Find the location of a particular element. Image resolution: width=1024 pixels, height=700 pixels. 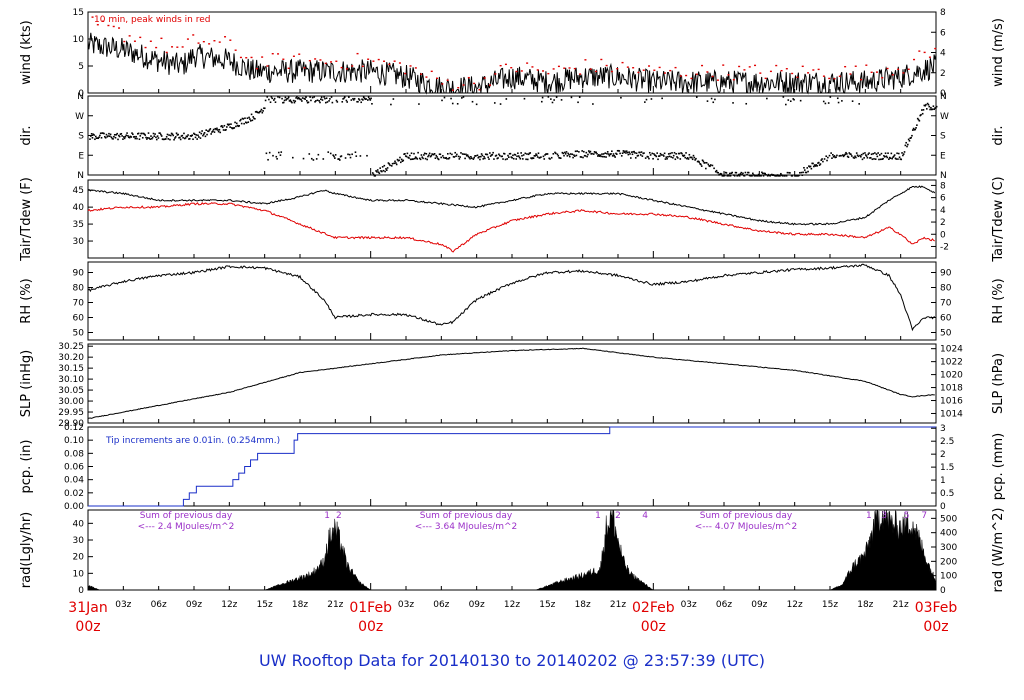

xtick-label: 06z is located at coordinates (159, 605).